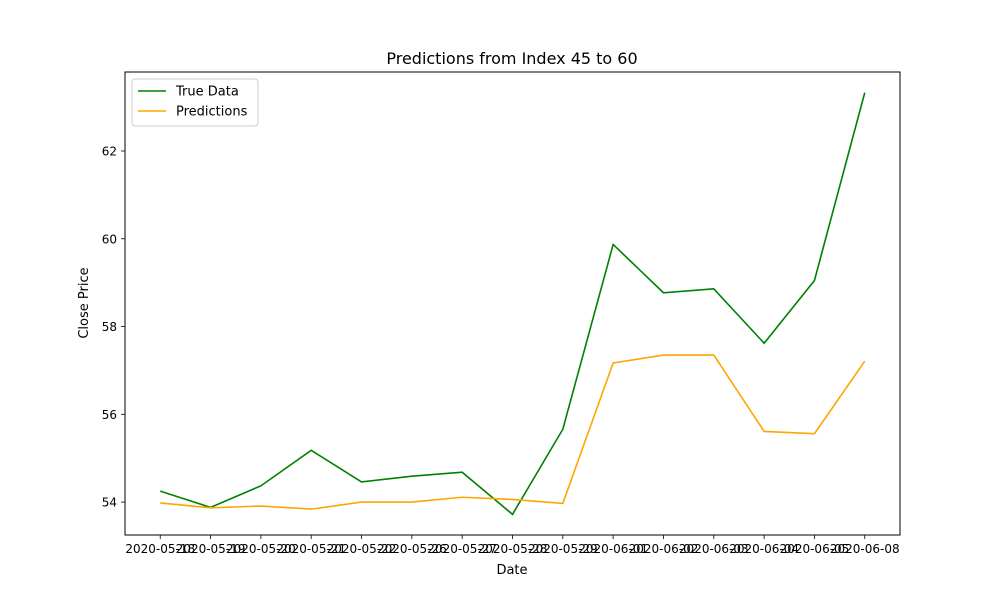 The width and height of the screenshot is (1000, 600). What do you see at coordinates (195, 102) in the screenshot?
I see `legend: True Data Predictions` at bounding box center [195, 102].